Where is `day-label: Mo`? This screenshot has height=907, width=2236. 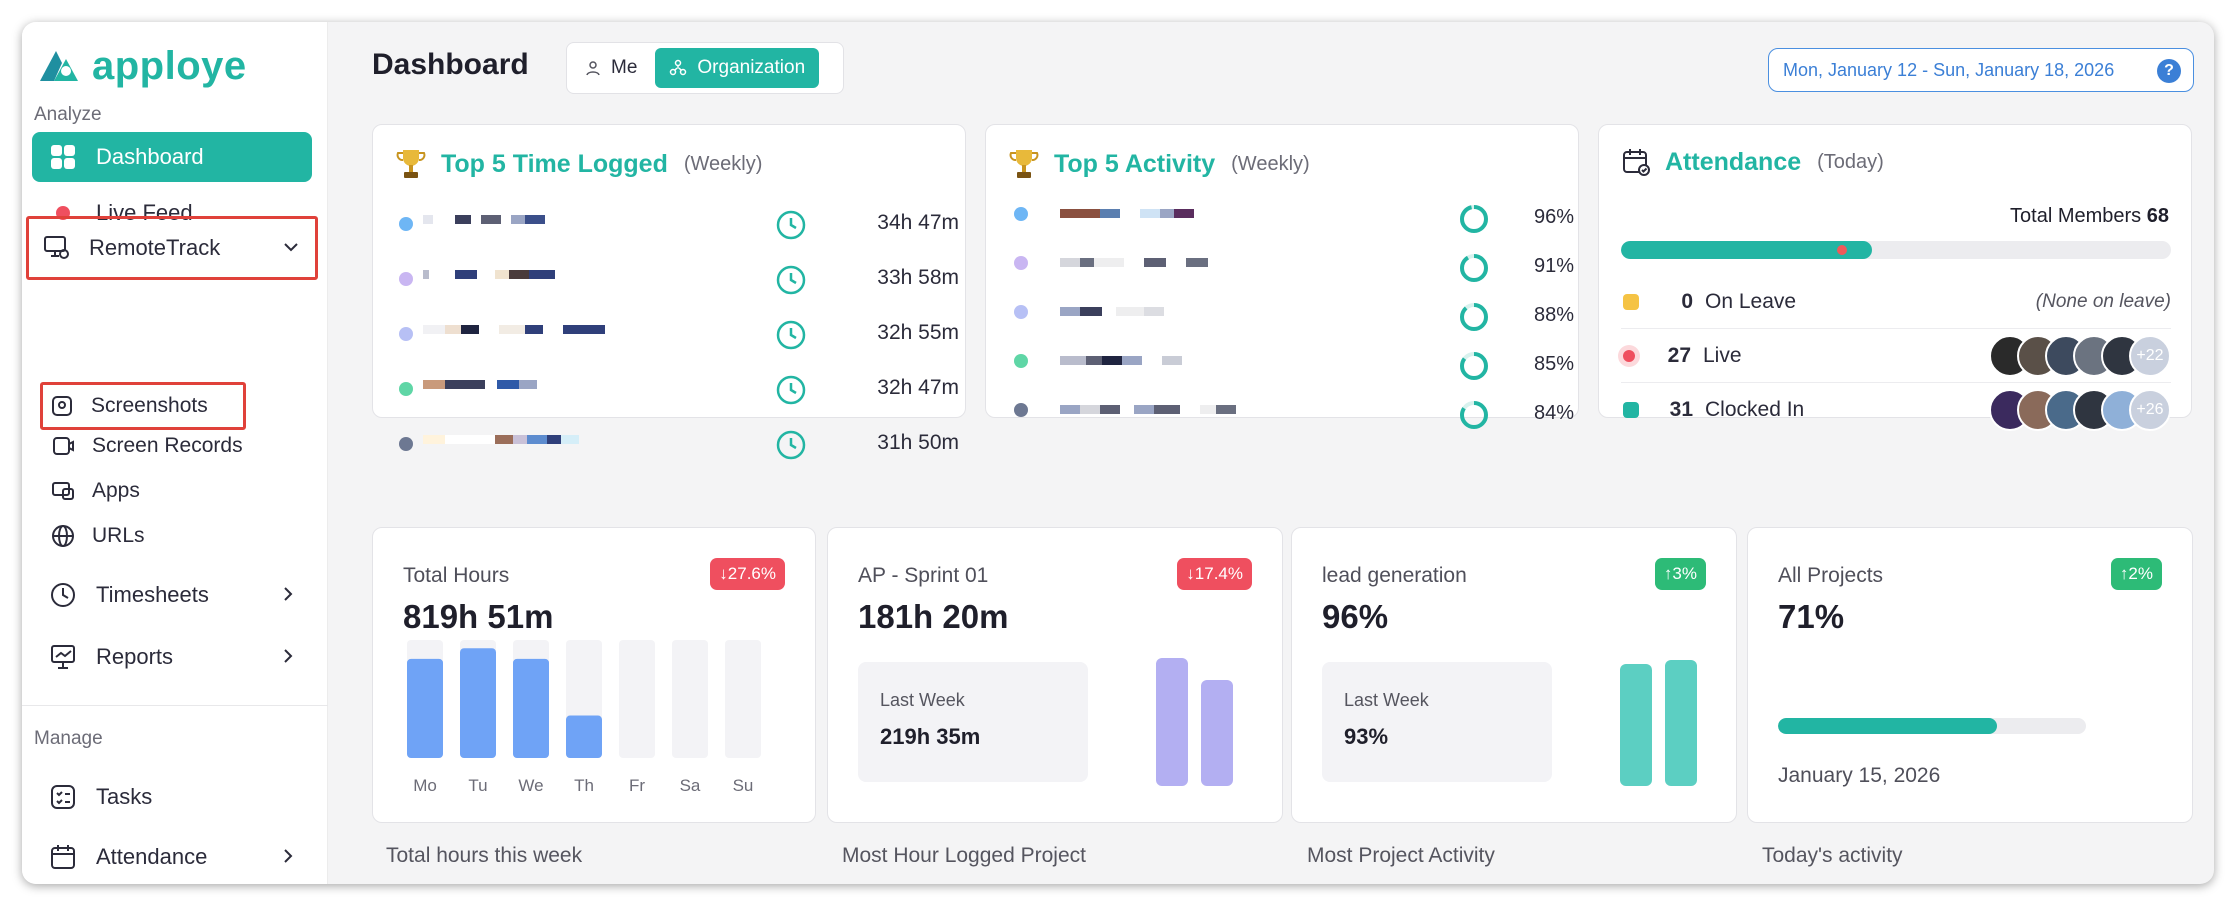 day-label: Mo is located at coordinates (425, 785).